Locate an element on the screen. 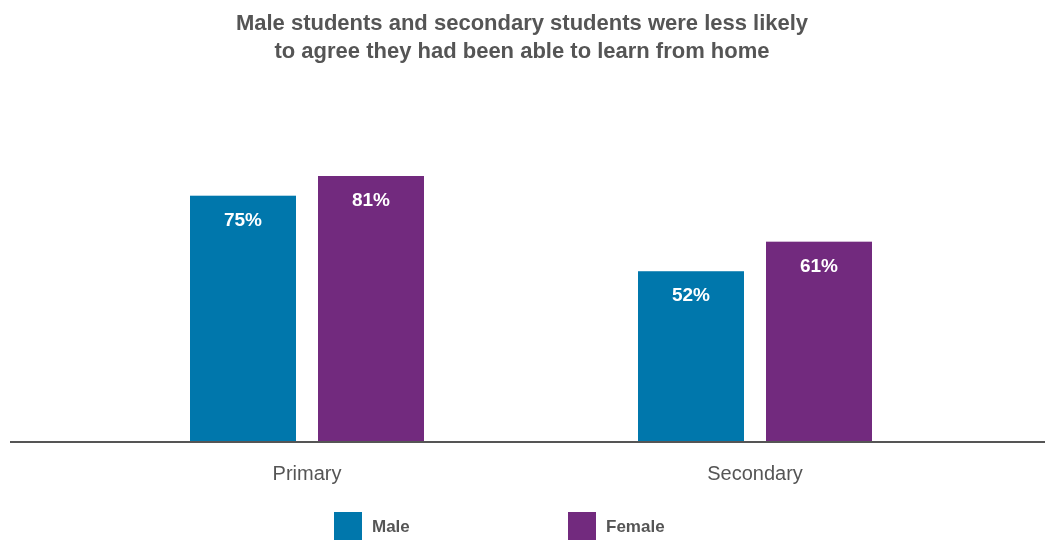  data-label: 75% is located at coordinates (243, 219).